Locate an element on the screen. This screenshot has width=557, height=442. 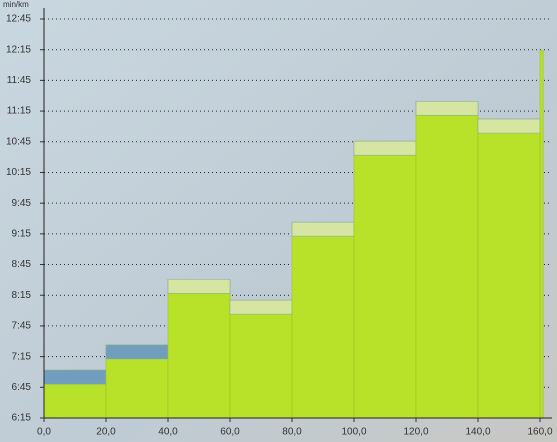
y-tick-label: 6:45 is located at coordinates (22, 387).